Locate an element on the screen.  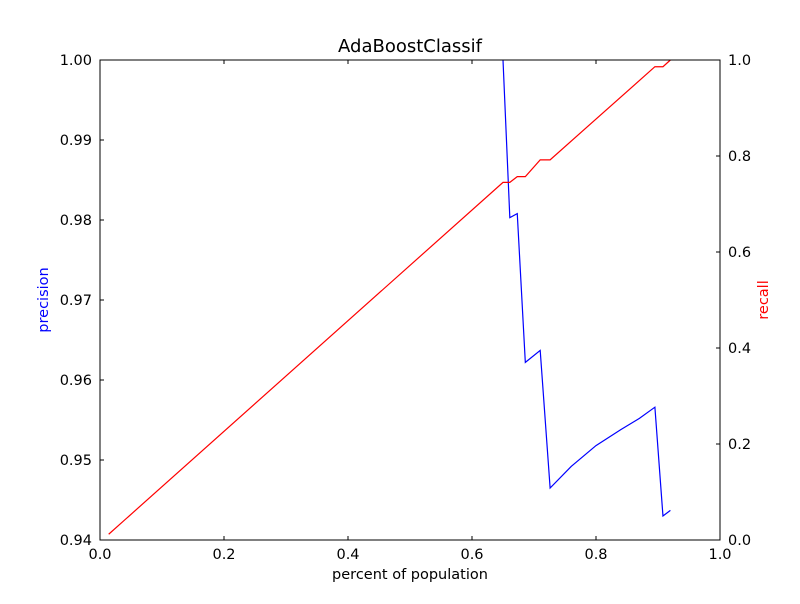
x-axis-label: percent of population is located at coordinates (410, 575).